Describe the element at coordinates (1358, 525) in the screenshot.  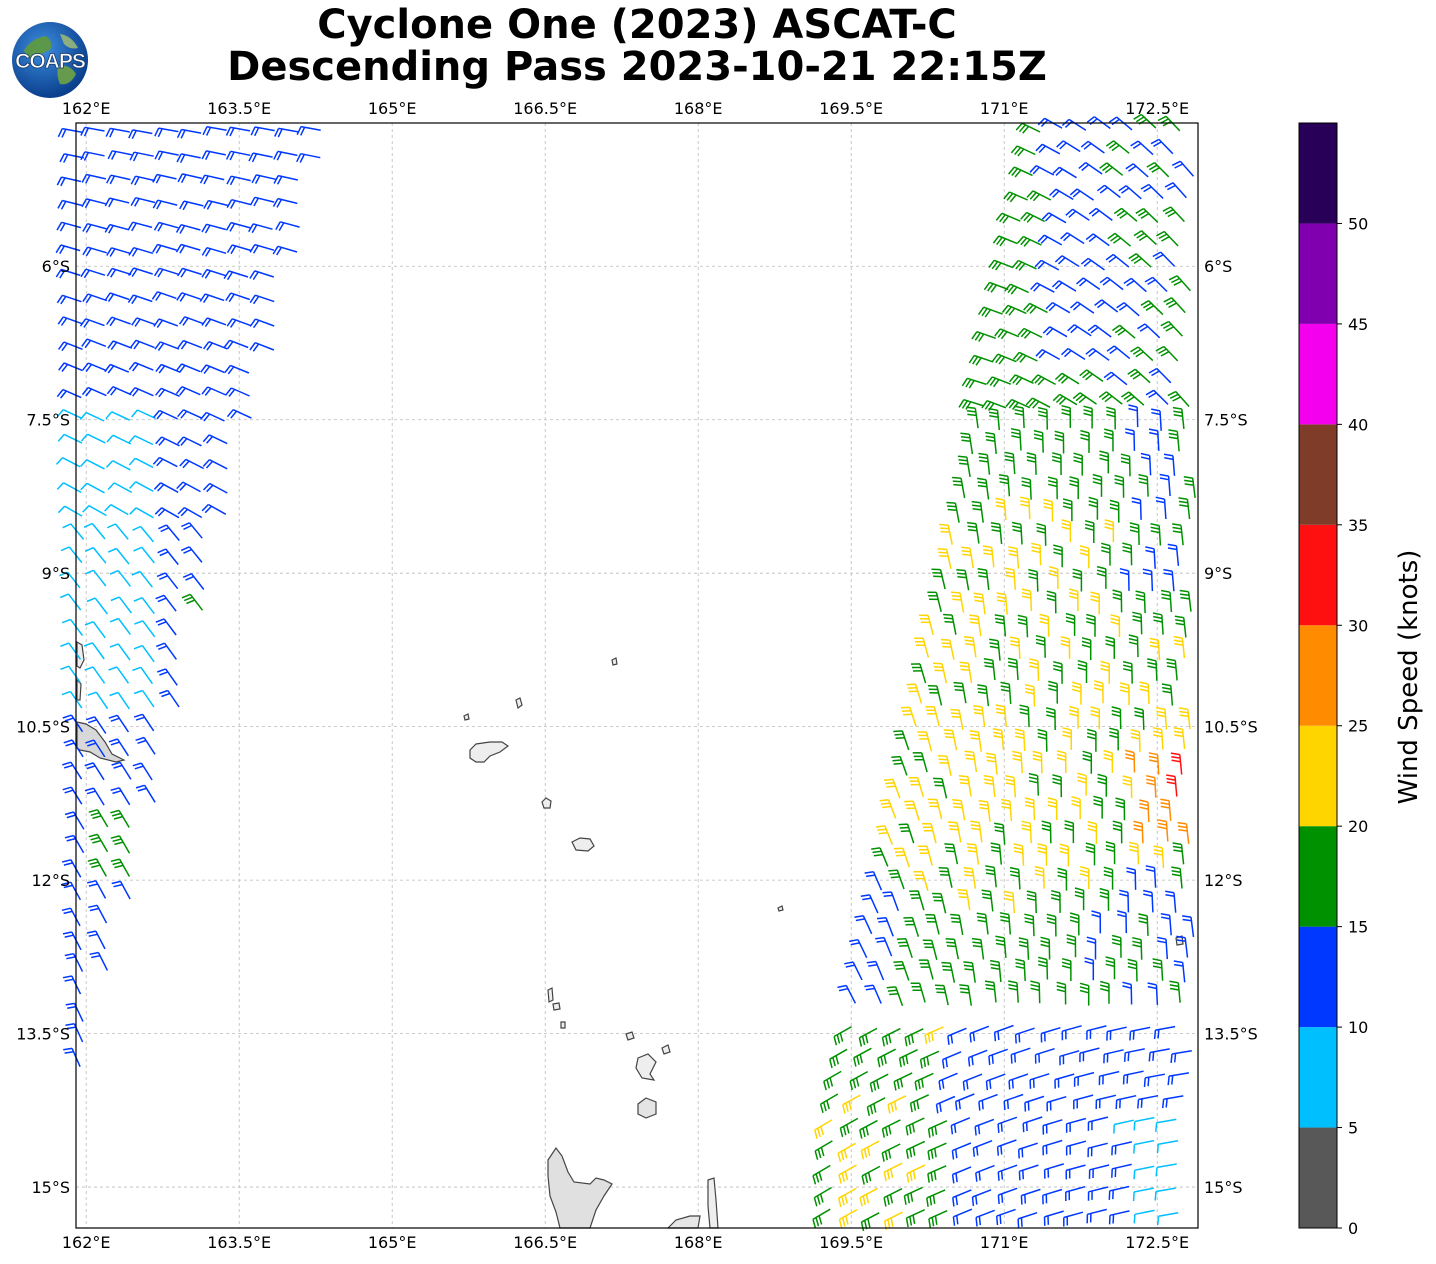
I see `colorbar-tick-label: 35` at that location.